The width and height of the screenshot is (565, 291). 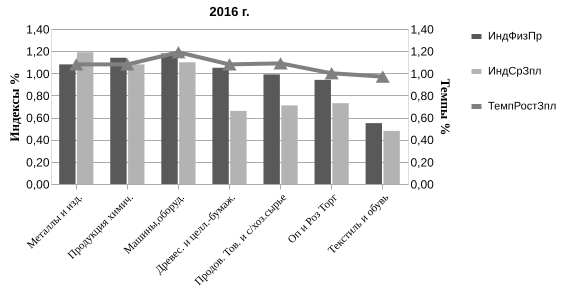 I want to click on y2-tick-label: 0,60, so click(x=422, y=118).